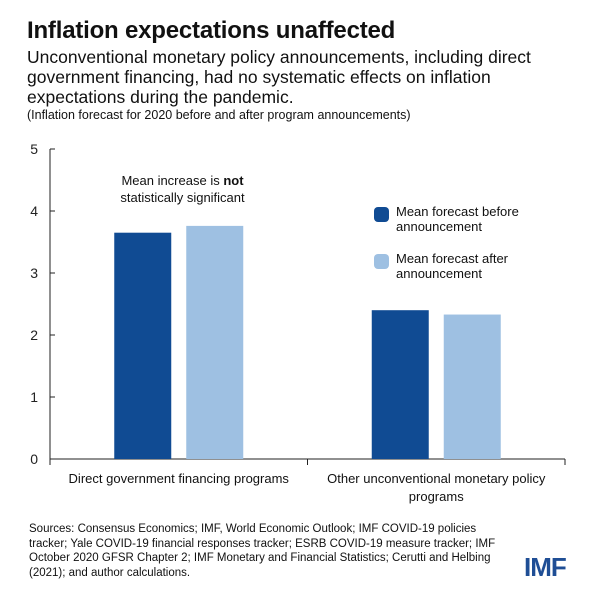 This screenshot has width=600, height=600. Describe the element at coordinates (34, 397) in the screenshot. I see `y-tick-label: 1` at that location.